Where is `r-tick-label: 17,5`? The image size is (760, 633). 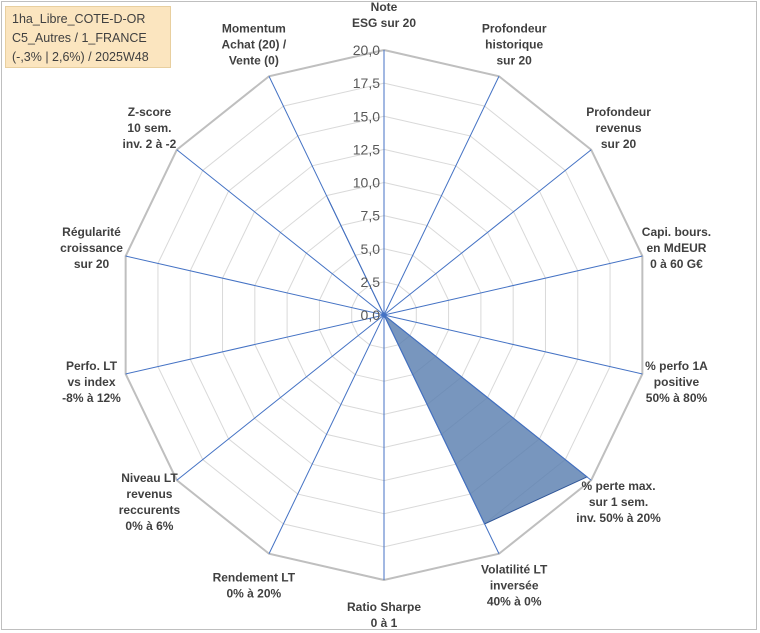
r-tick-label: 17,5 is located at coordinates (366, 83).